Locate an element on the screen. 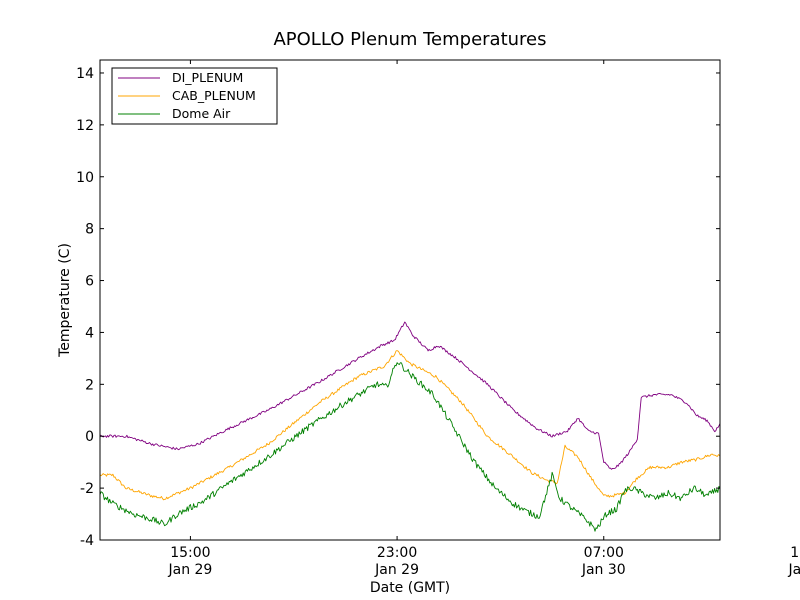  y-tick-label: 10 is located at coordinates (85, 178).